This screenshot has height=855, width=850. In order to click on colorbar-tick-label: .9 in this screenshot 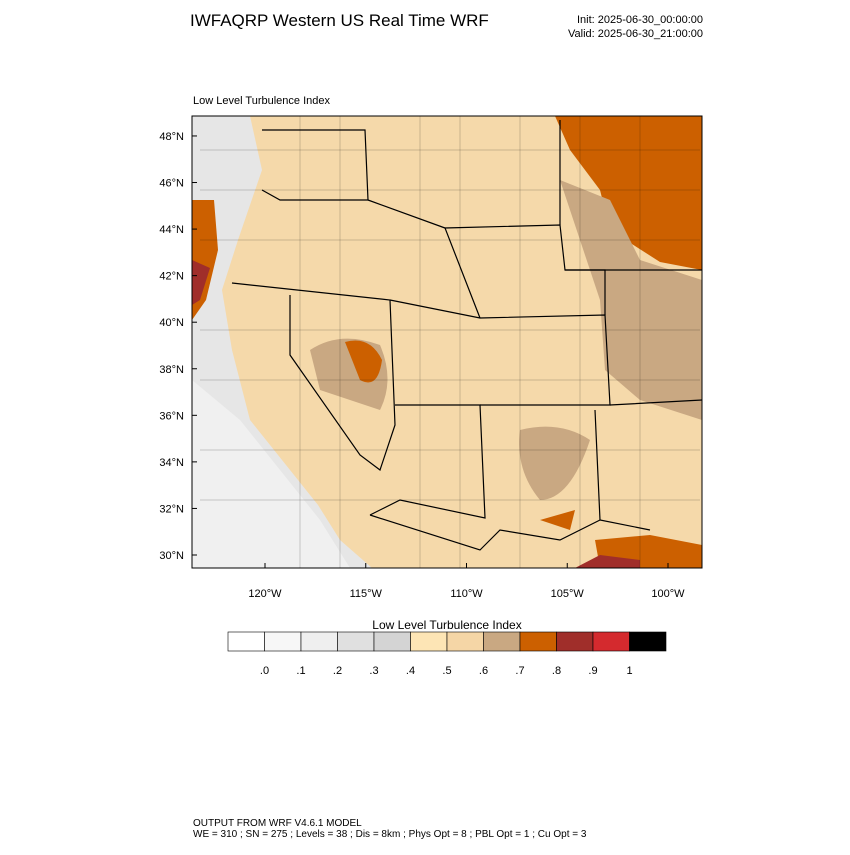, I will do `click(592, 671)`.